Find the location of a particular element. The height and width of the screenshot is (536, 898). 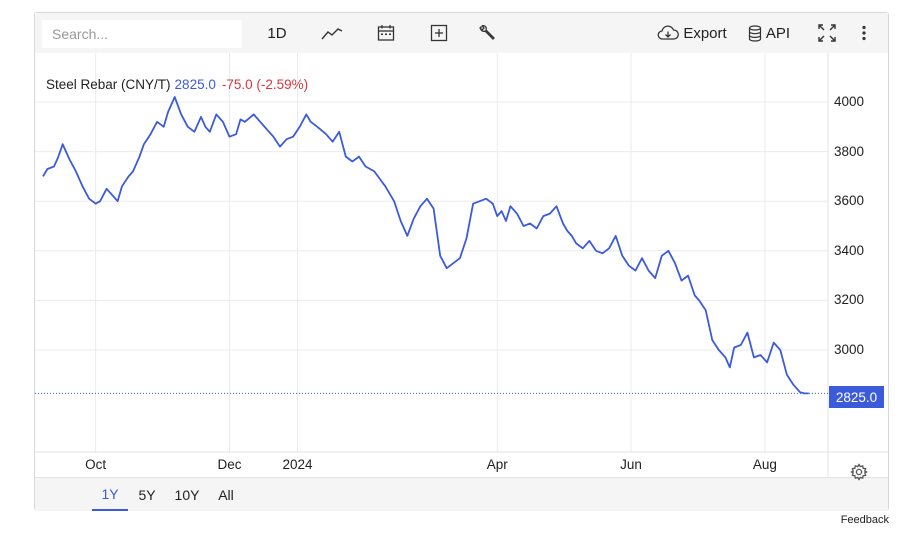

range-button-all: All is located at coordinates (226, 494).